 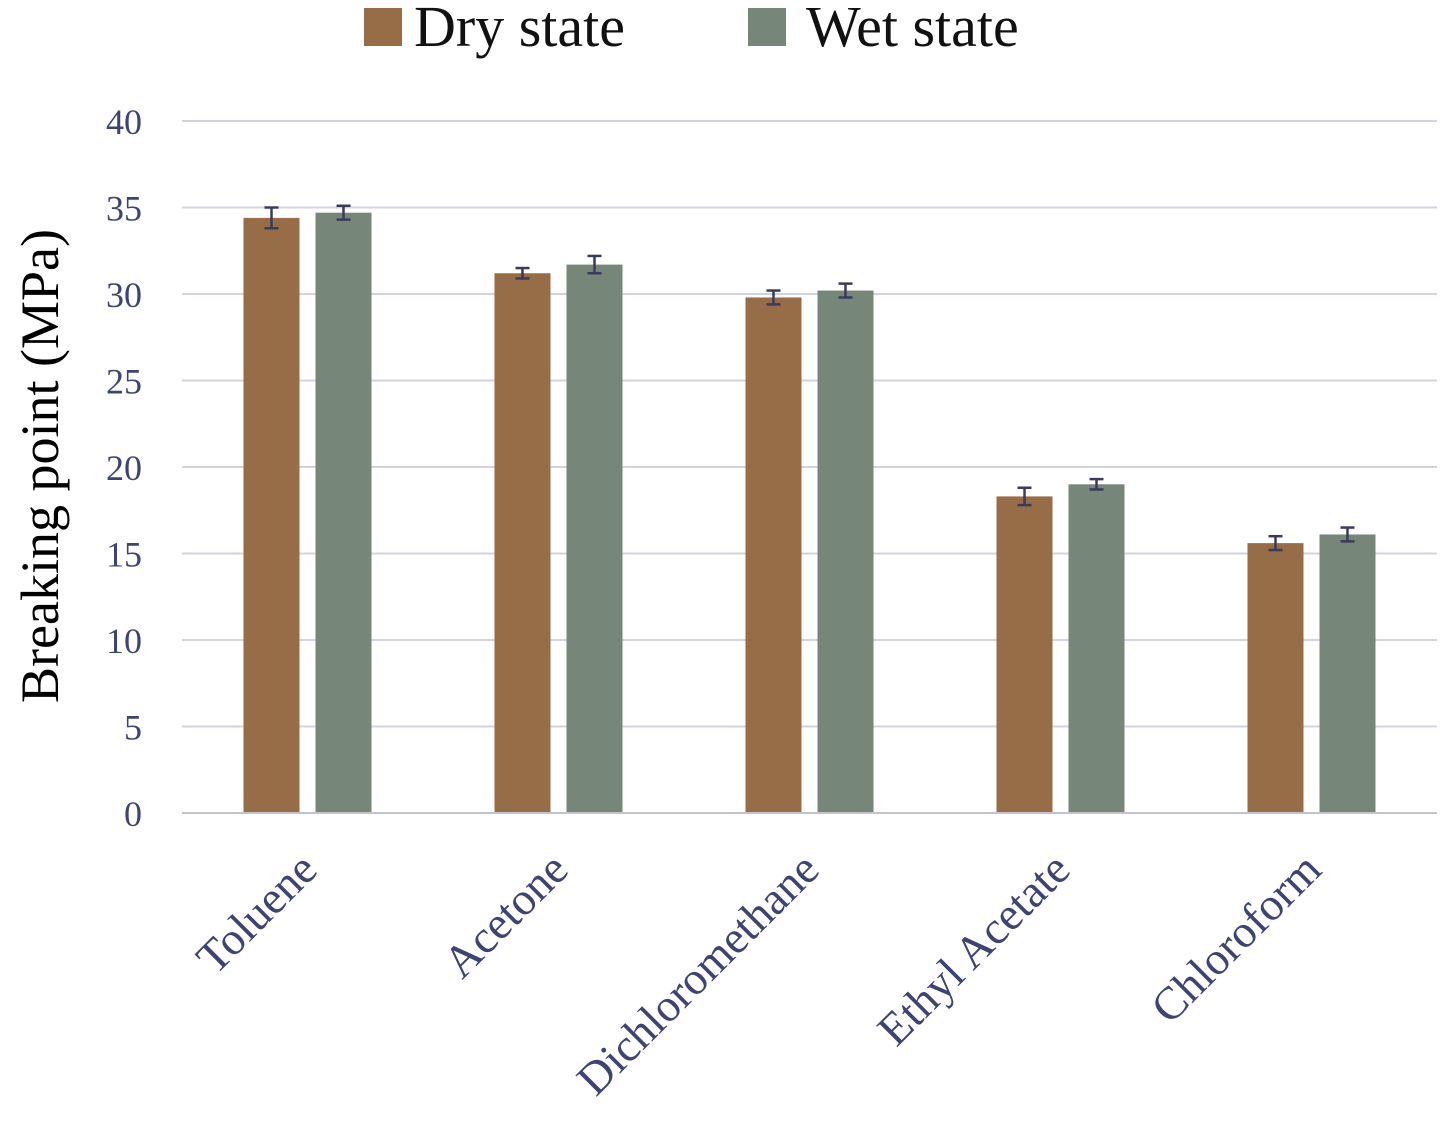 I want to click on y-tick-label: 0, so click(x=133, y=814).